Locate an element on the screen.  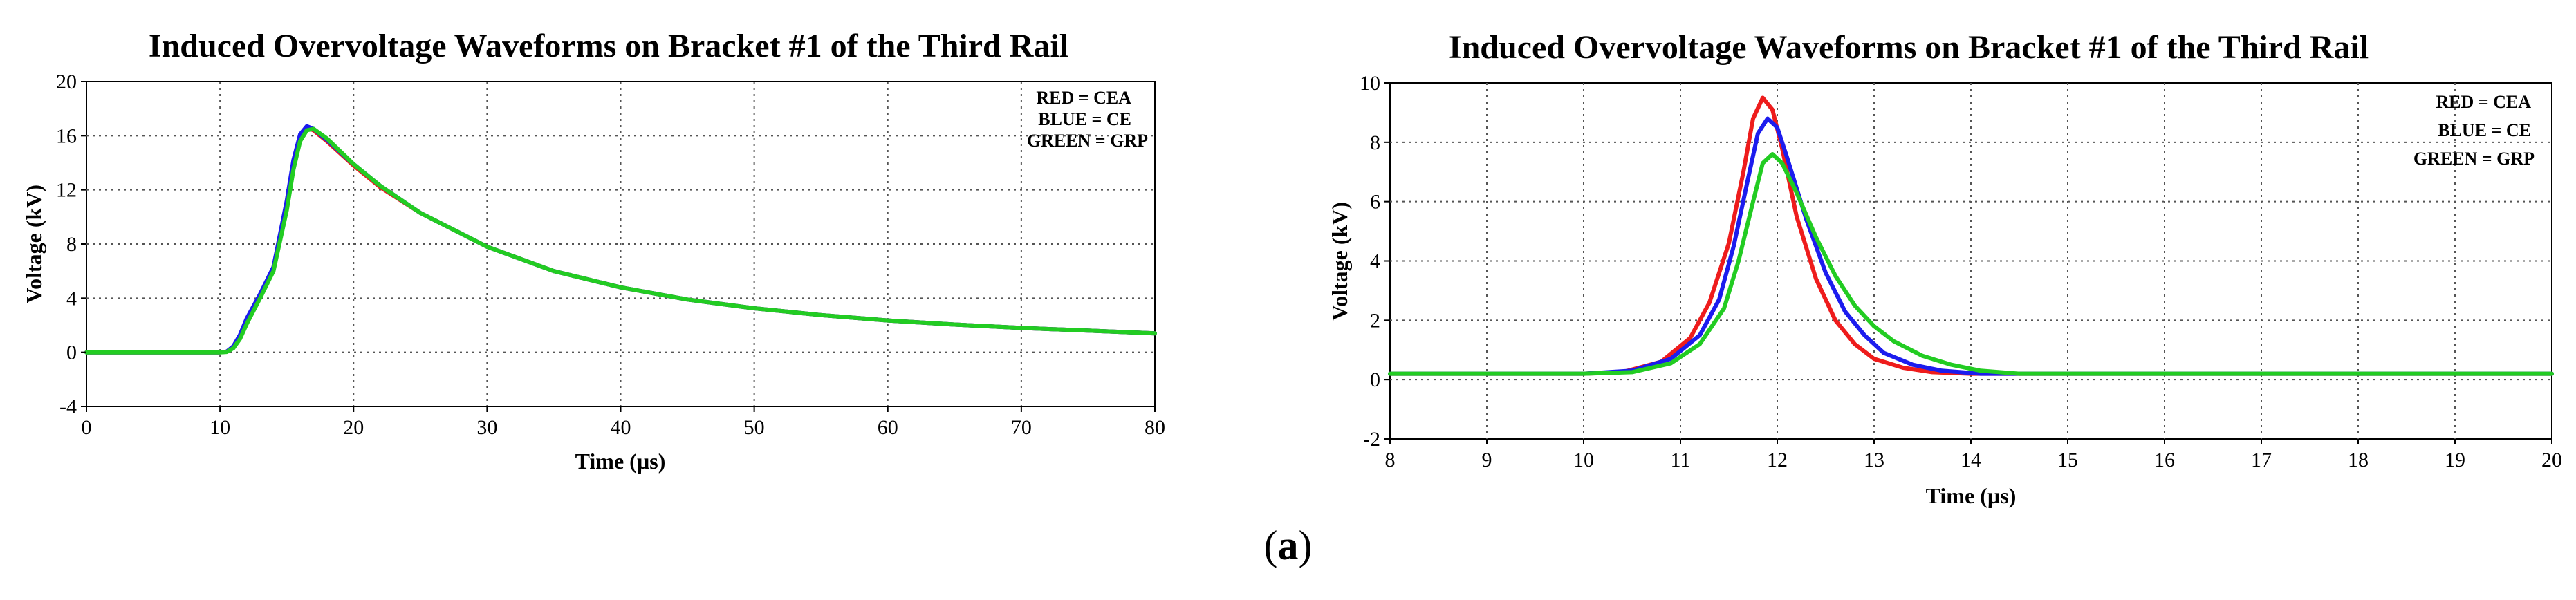
chart-right-y-tick-label: 10 is located at coordinates (1370, 84).